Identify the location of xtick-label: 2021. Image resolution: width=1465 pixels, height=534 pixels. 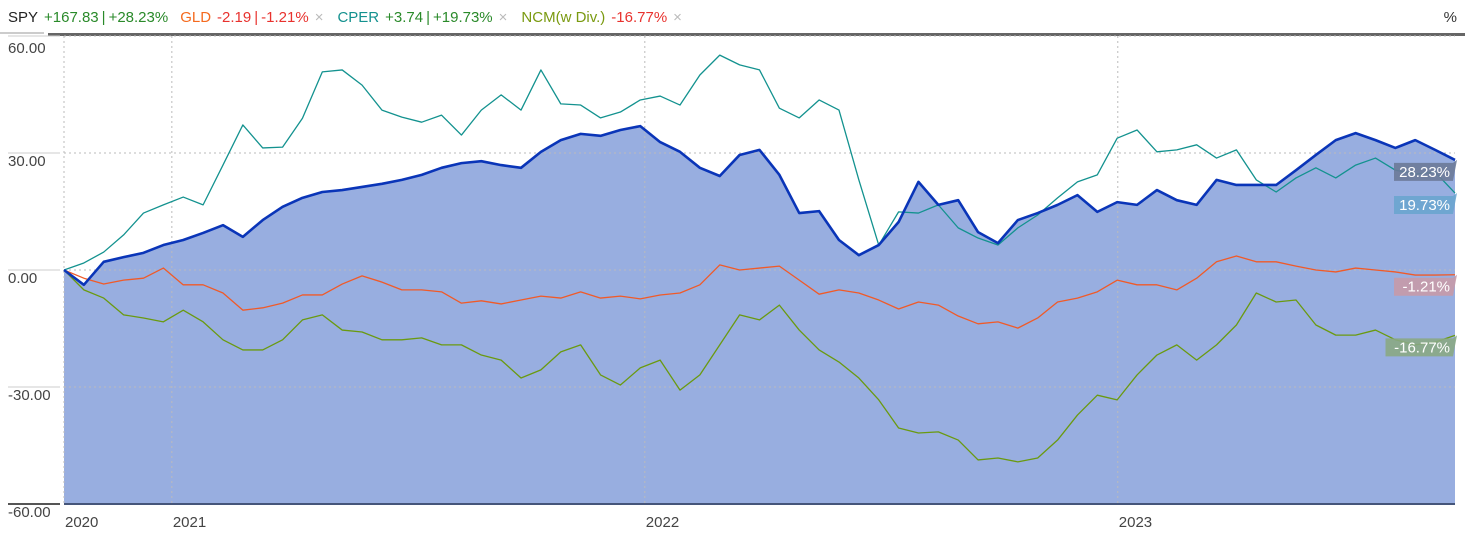
(189, 522).